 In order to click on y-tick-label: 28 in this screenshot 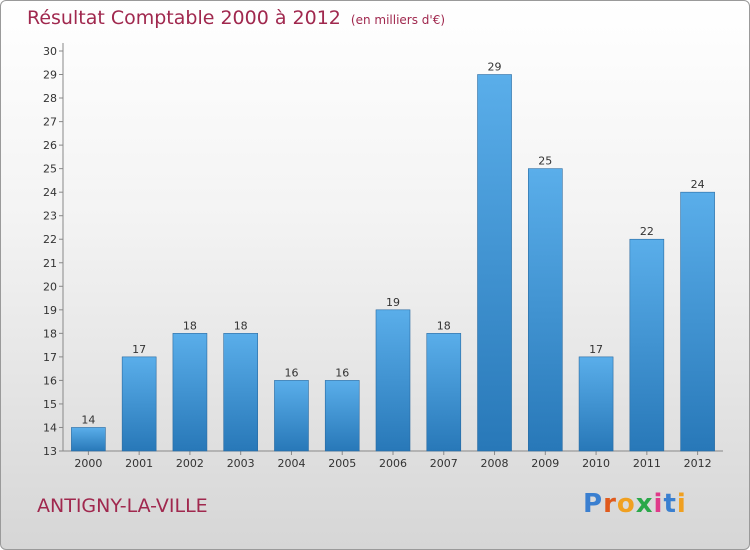, I will do `click(50, 98)`.